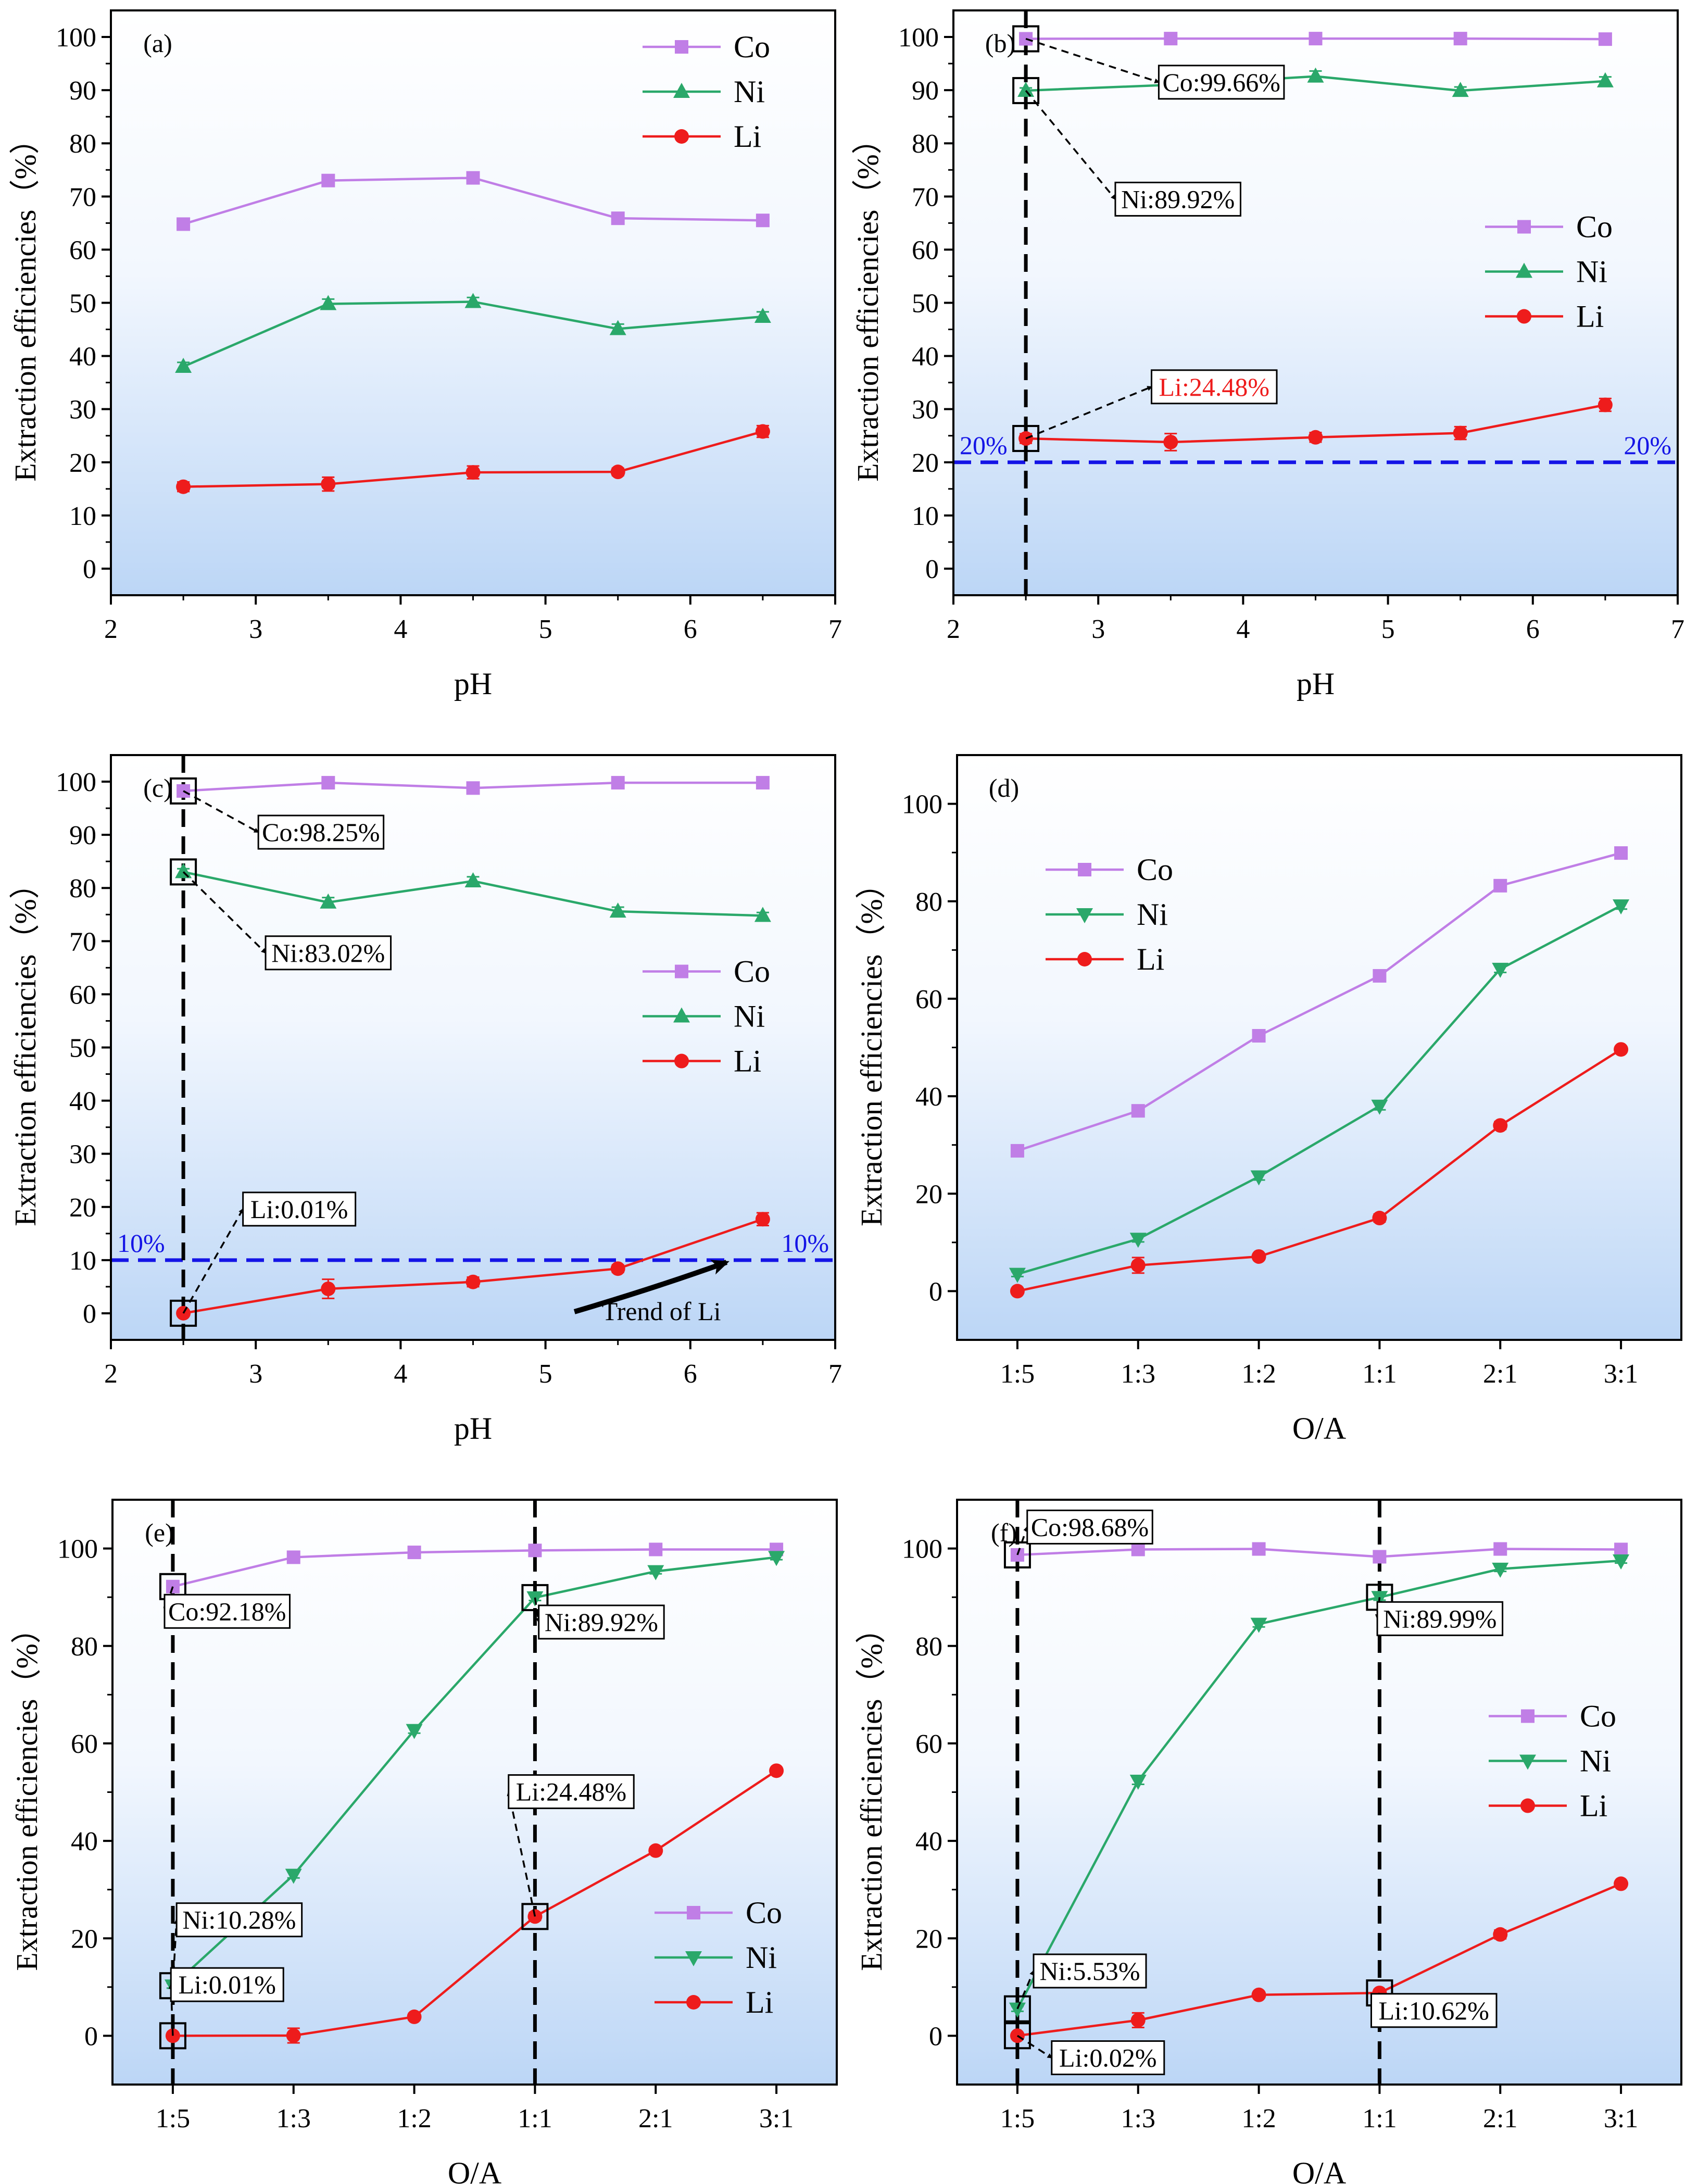 Image resolution: width=1698 pixels, height=2184 pixels. What do you see at coordinates (82, 463) in the screenshot?
I see `y-tick-label: 20` at bounding box center [82, 463].